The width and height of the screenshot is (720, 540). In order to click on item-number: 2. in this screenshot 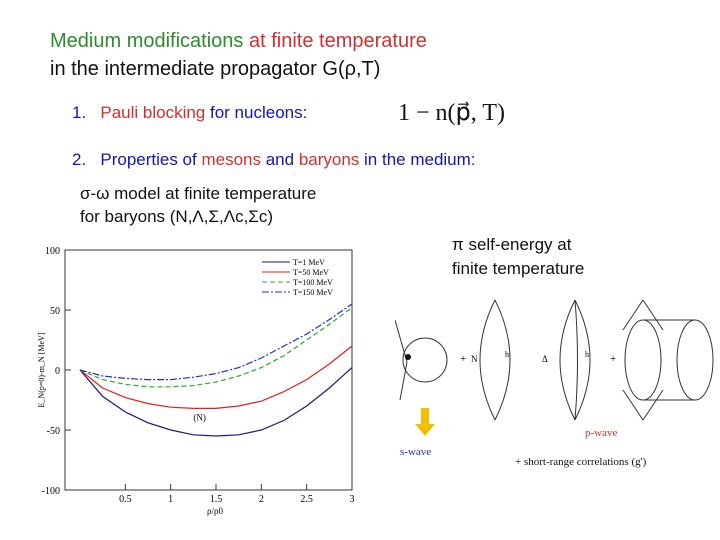, I will do `click(79, 159)`.